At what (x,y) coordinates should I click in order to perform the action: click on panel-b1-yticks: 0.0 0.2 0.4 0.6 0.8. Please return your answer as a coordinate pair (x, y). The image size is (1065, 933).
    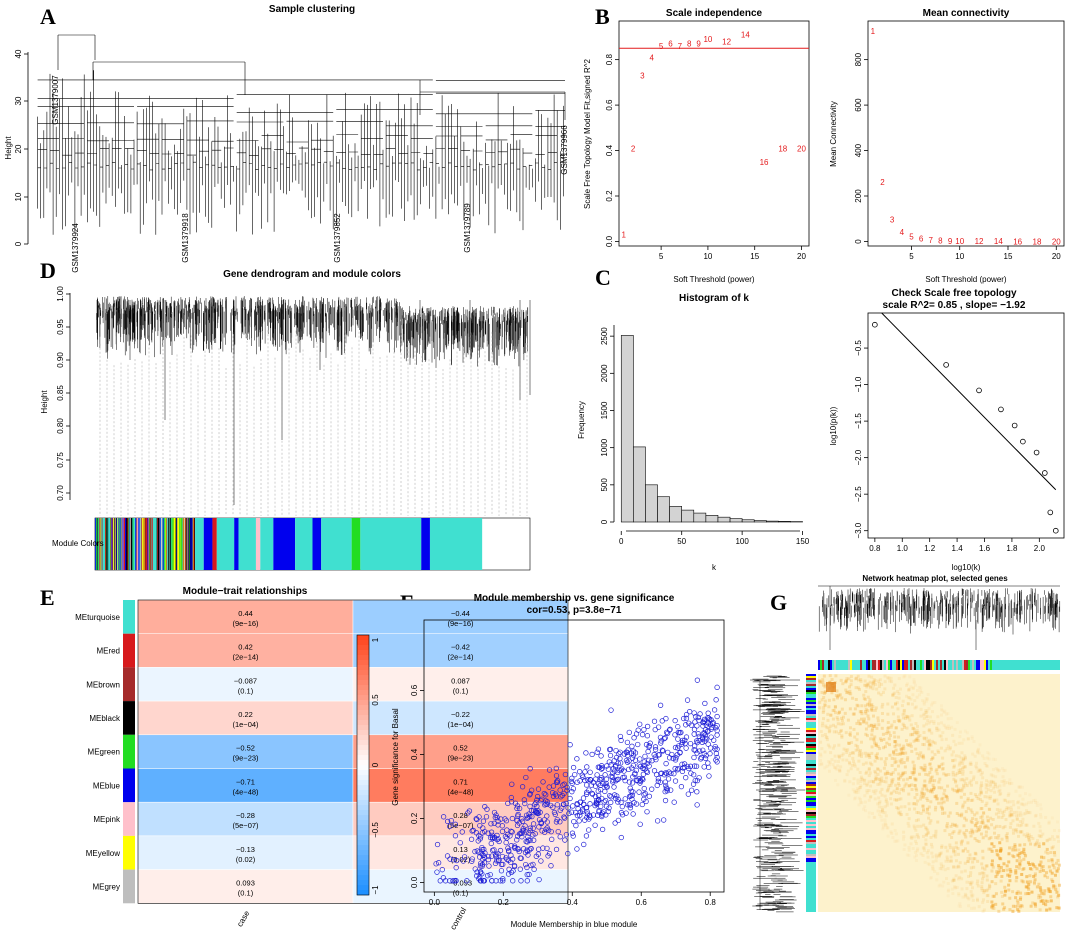
    Looking at the image, I should click on (612, 150).